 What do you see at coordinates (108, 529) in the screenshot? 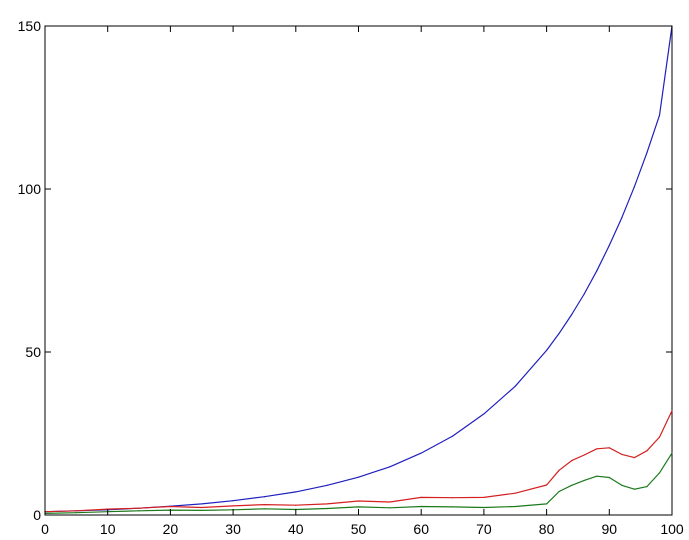
I see `x-tick-label: 10` at bounding box center [108, 529].